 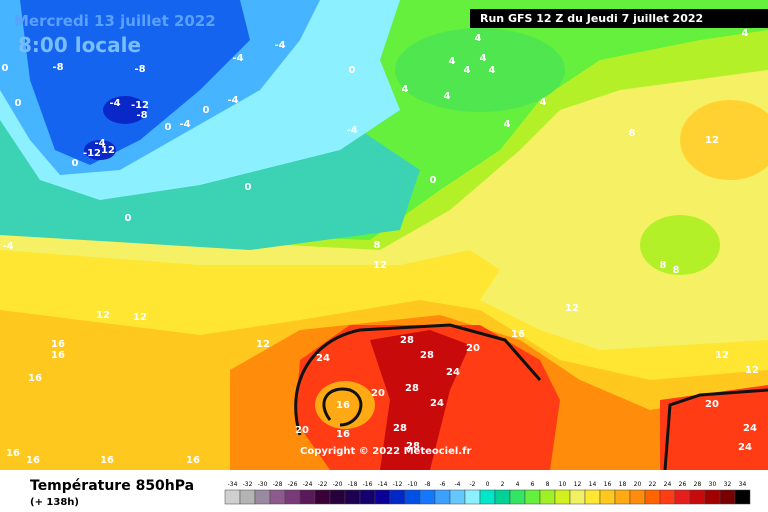 I want to click on legend-label: -14, so click(x=383, y=484).